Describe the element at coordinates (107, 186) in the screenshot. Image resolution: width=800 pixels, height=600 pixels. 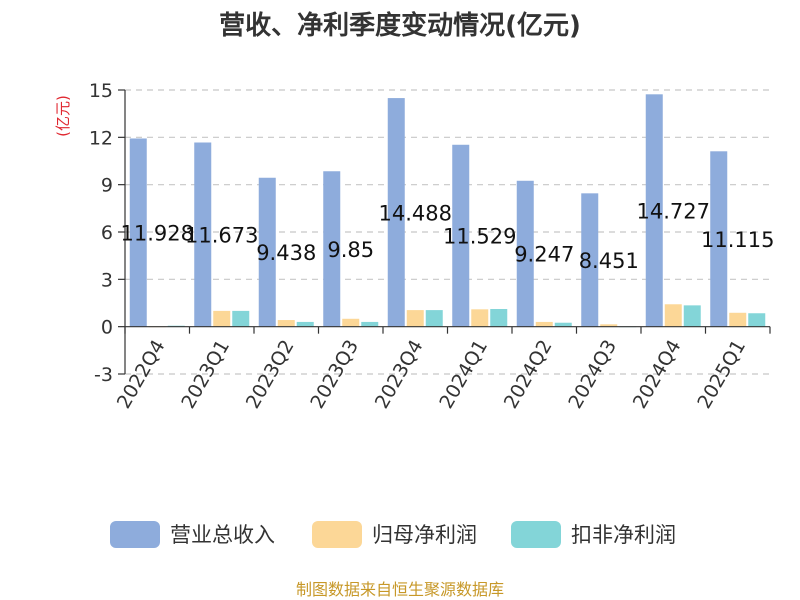
I see `y-tick-label: 9` at that location.